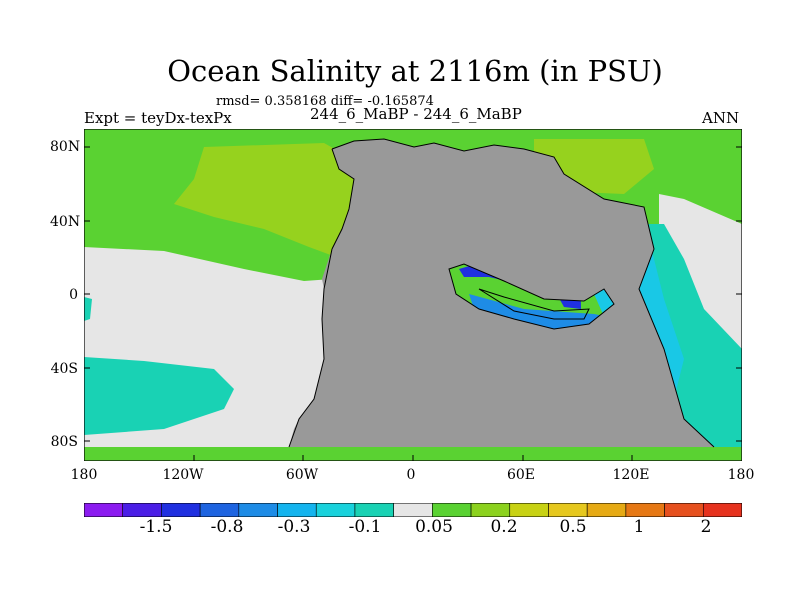 The width and height of the screenshot is (800, 600). What do you see at coordinates (415, 71) in the screenshot?
I see `plot-title: Ocean Salinity at 2116m (in PSU)` at bounding box center [415, 71].